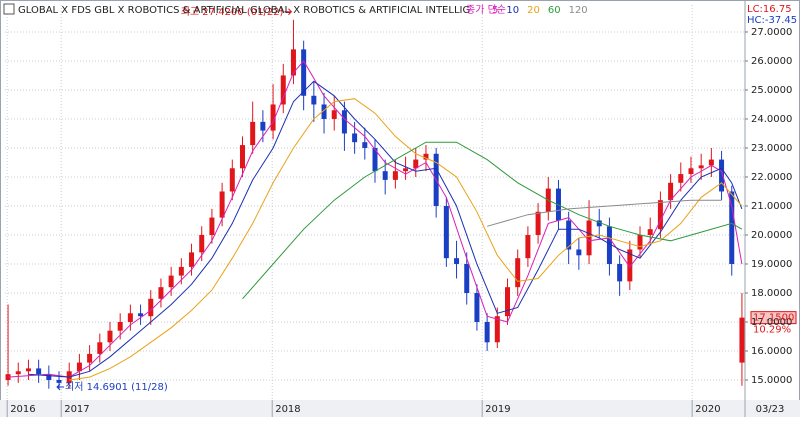 This screenshot has height=421, width=800. Describe the element at coordinates (770, 409) in the screenshot. I see `last-date-label: 03/23` at that location.